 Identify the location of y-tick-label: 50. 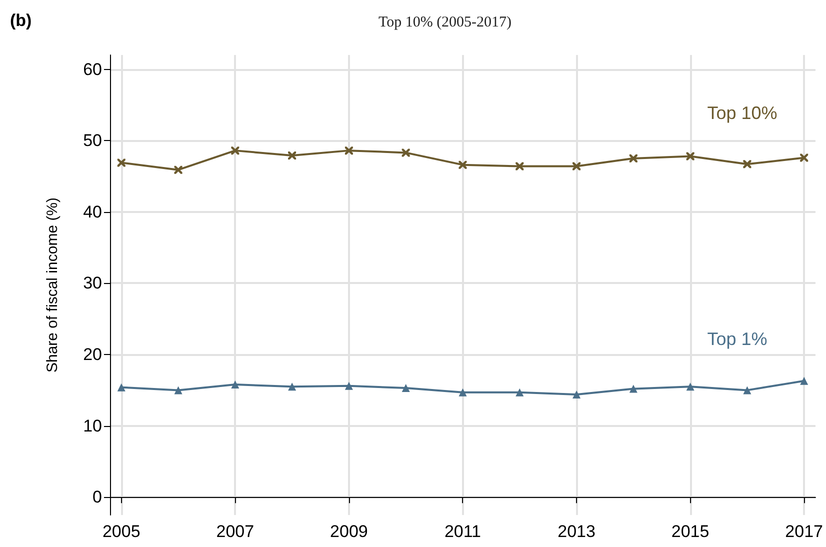
(92, 140).